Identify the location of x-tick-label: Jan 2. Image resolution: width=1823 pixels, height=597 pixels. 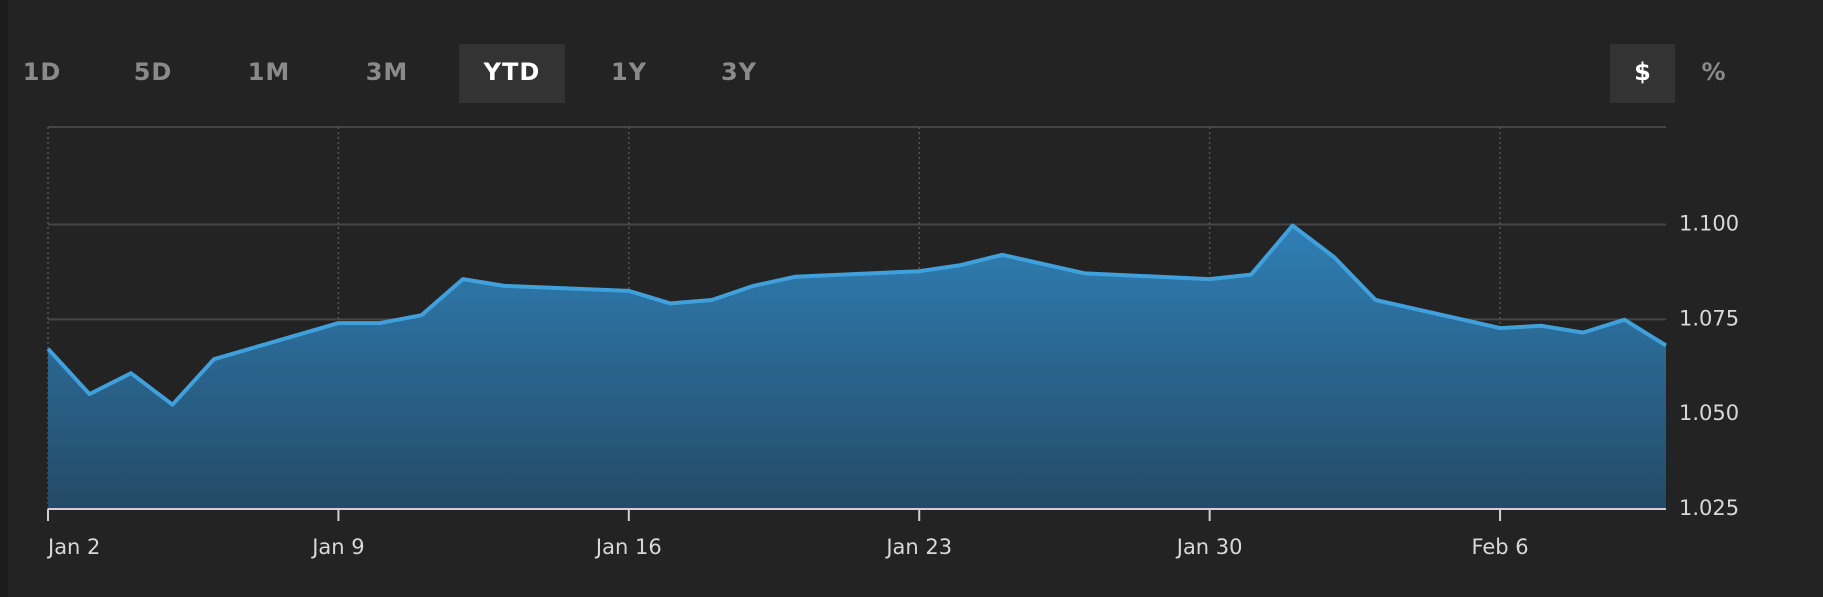
(73, 547).